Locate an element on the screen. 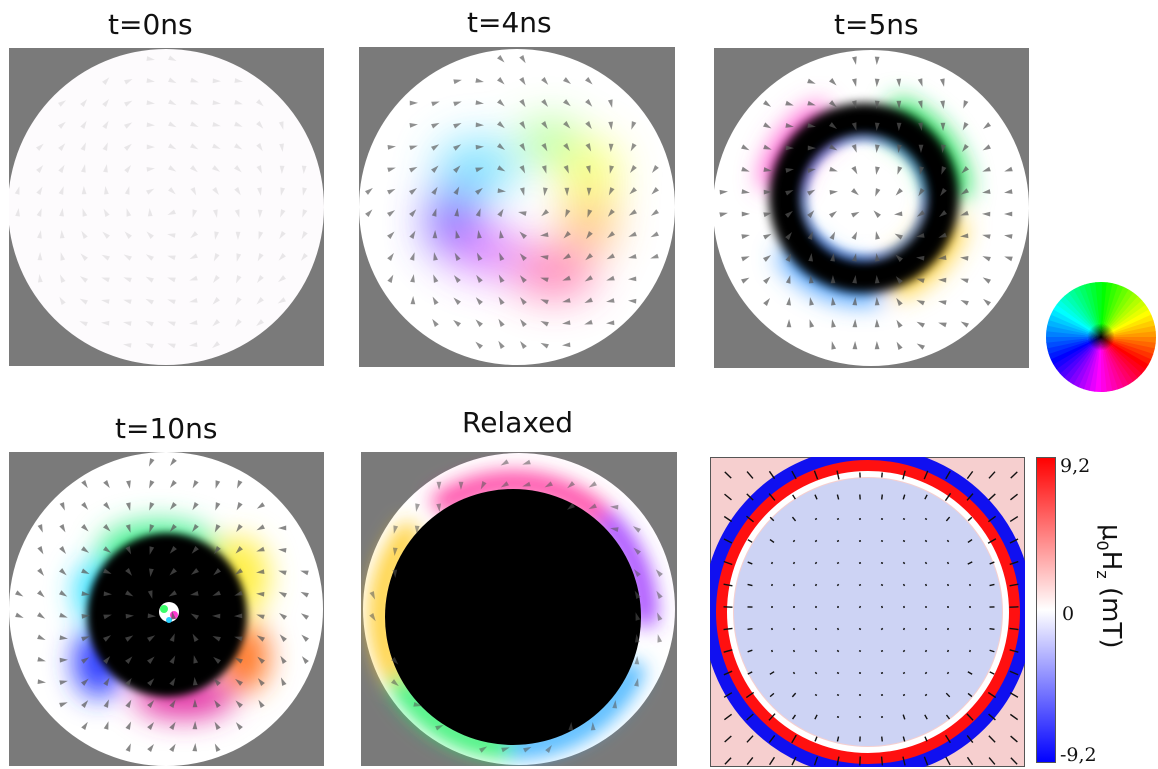 This screenshot has height=769, width=1158. panel-t0 is located at coordinates (166, 207).